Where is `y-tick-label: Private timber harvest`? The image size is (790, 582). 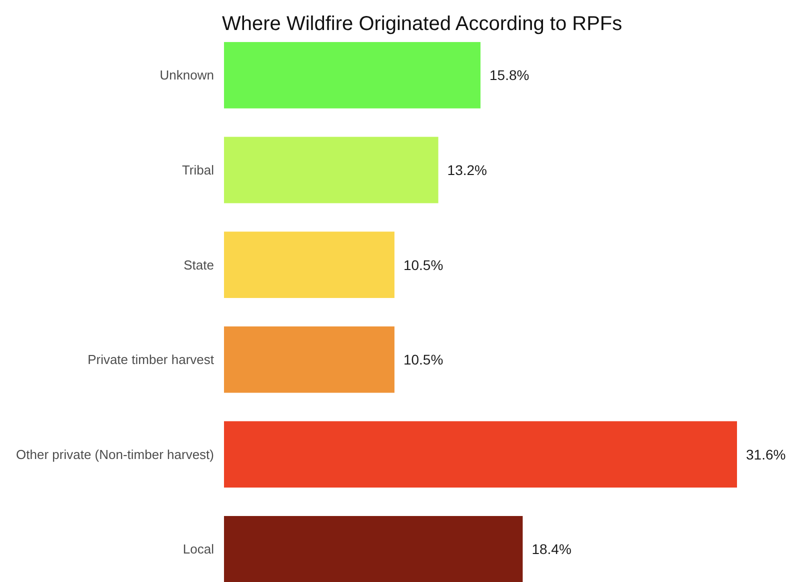 y-tick-label: Private timber harvest is located at coordinates (151, 360).